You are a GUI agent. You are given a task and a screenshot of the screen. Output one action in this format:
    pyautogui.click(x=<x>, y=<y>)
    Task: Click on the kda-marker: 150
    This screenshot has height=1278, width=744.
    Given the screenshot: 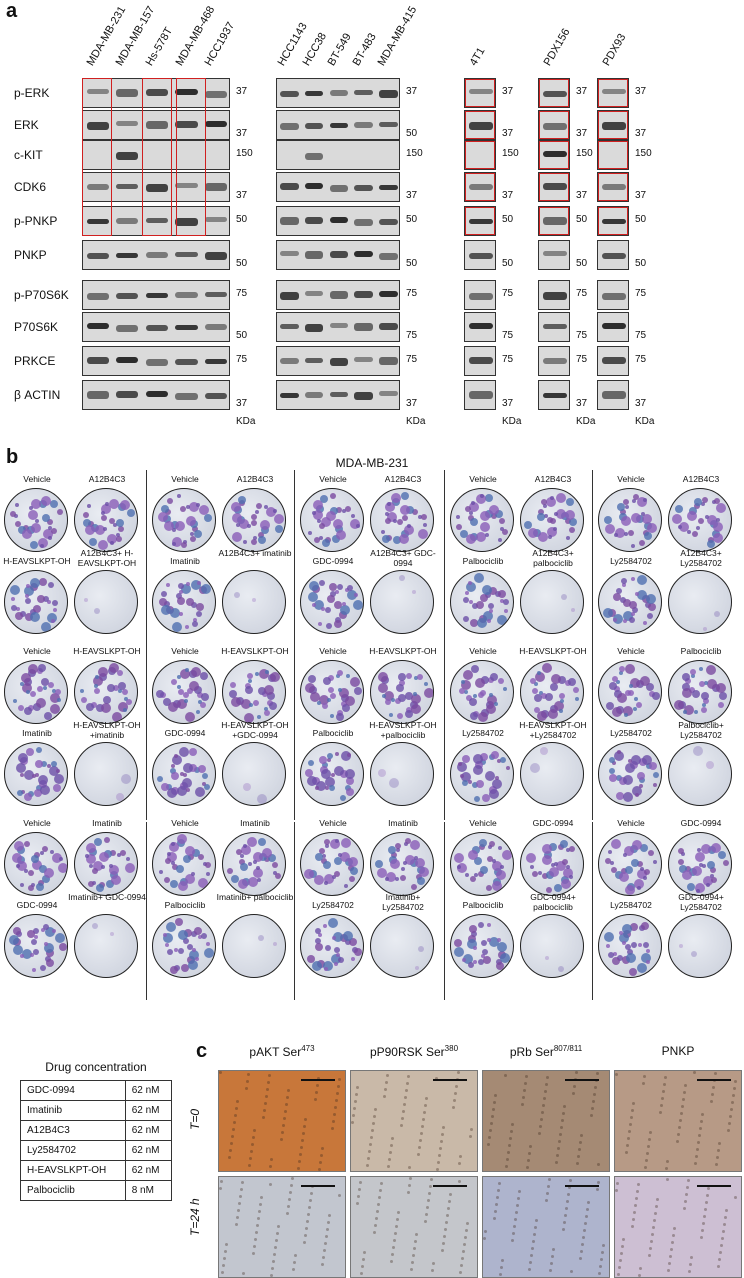 What is the action you would take?
    pyautogui.click(x=414, y=153)
    